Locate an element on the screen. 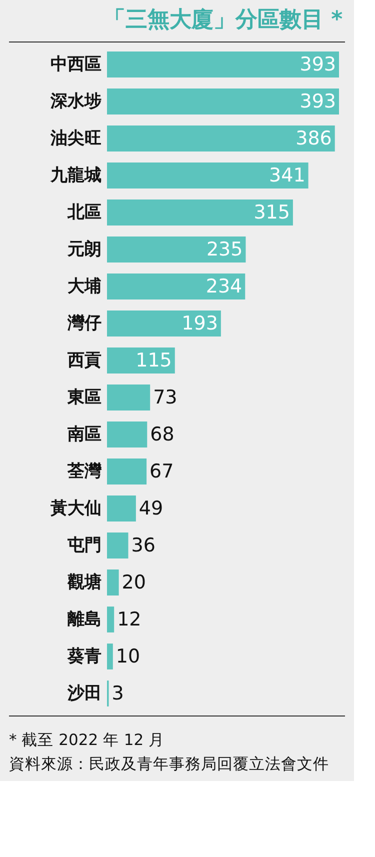 This screenshot has height=857, width=375. chart-title: 「三無大廈」分區數目 * is located at coordinates (223, 20).